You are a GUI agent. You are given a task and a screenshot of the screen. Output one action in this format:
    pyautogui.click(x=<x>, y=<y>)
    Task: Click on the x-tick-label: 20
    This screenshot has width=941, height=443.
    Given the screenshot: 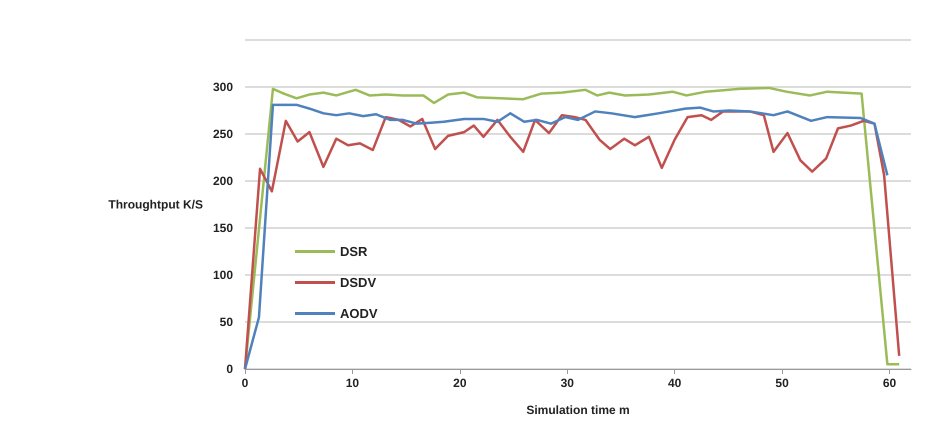 What is the action you would take?
    pyautogui.click(x=460, y=383)
    